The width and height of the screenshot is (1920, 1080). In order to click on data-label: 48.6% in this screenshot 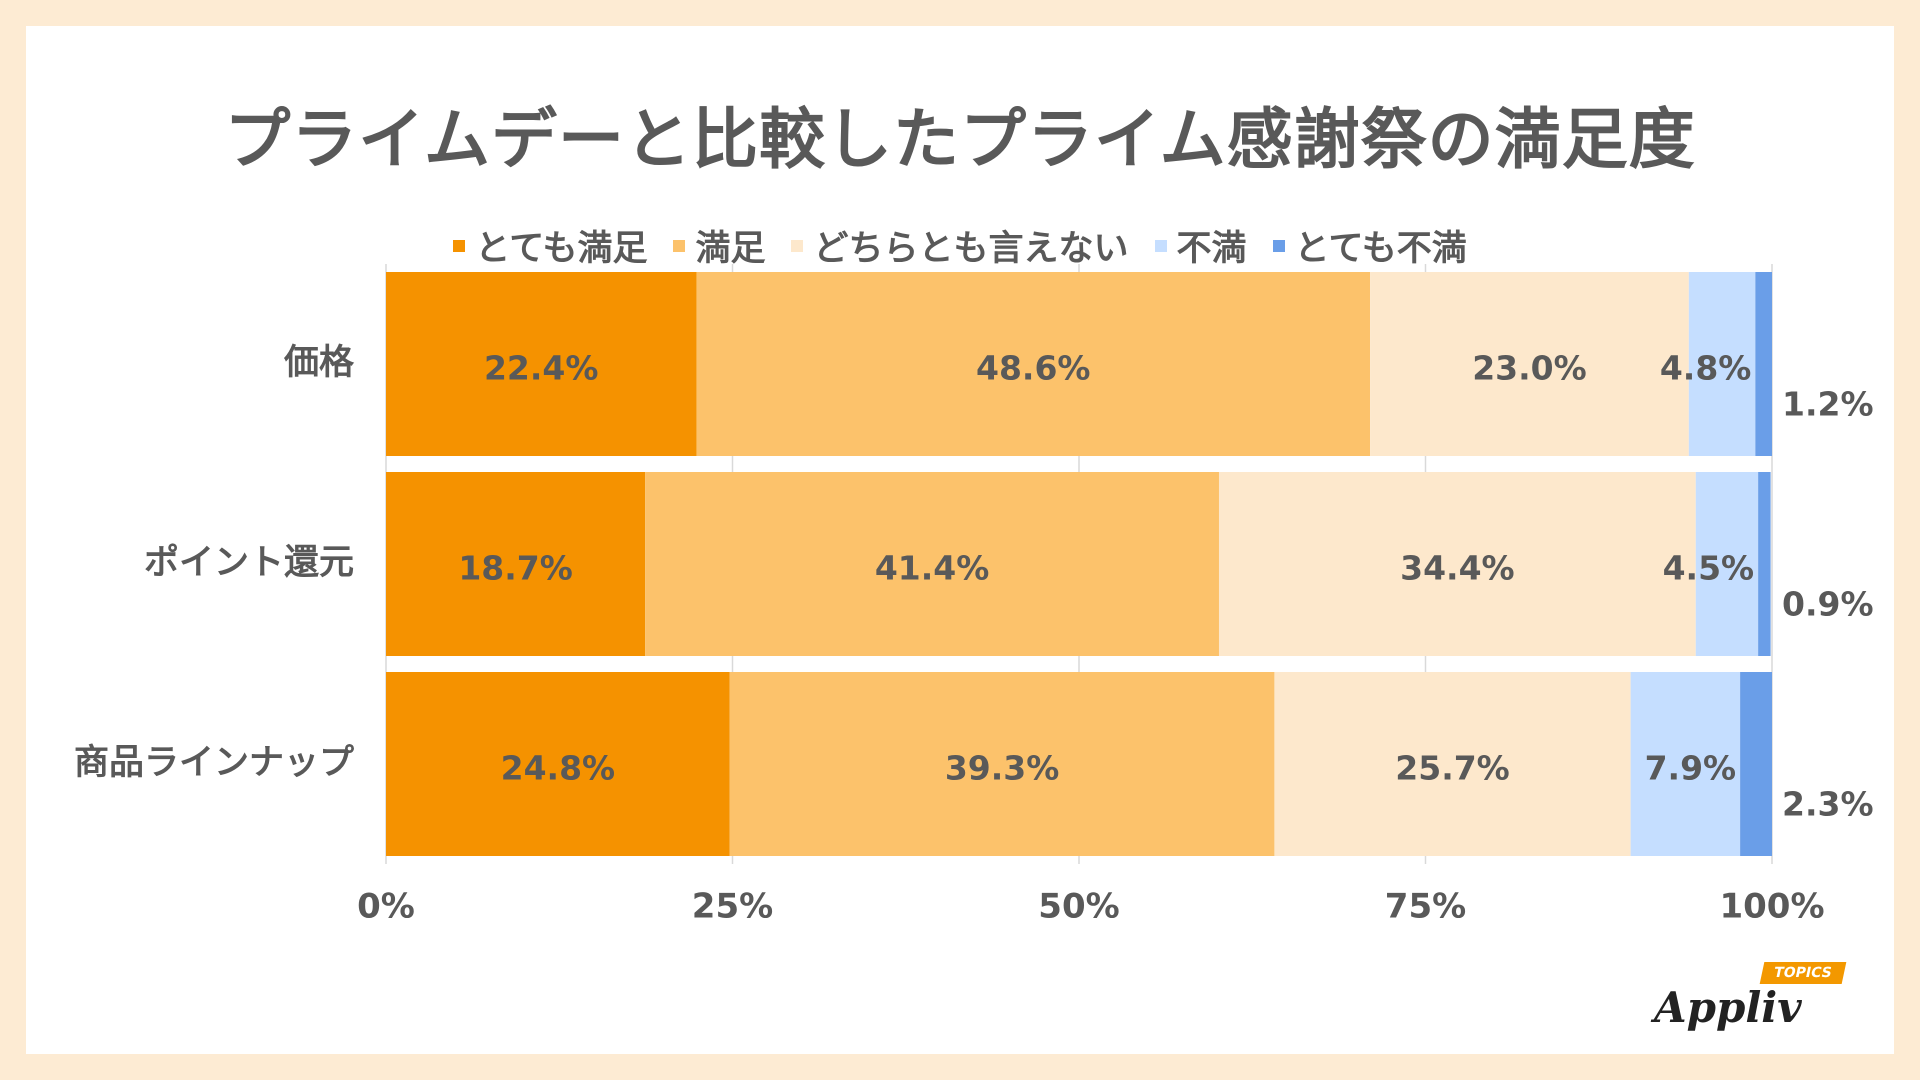, I will do `click(1033, 368)`.